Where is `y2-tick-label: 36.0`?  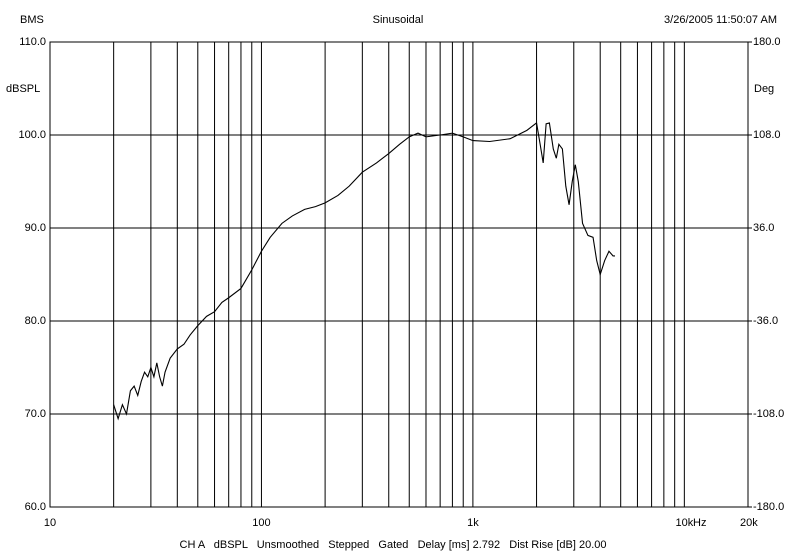 y2-tick-label: 36.0 is located at coordinates (763, 228).